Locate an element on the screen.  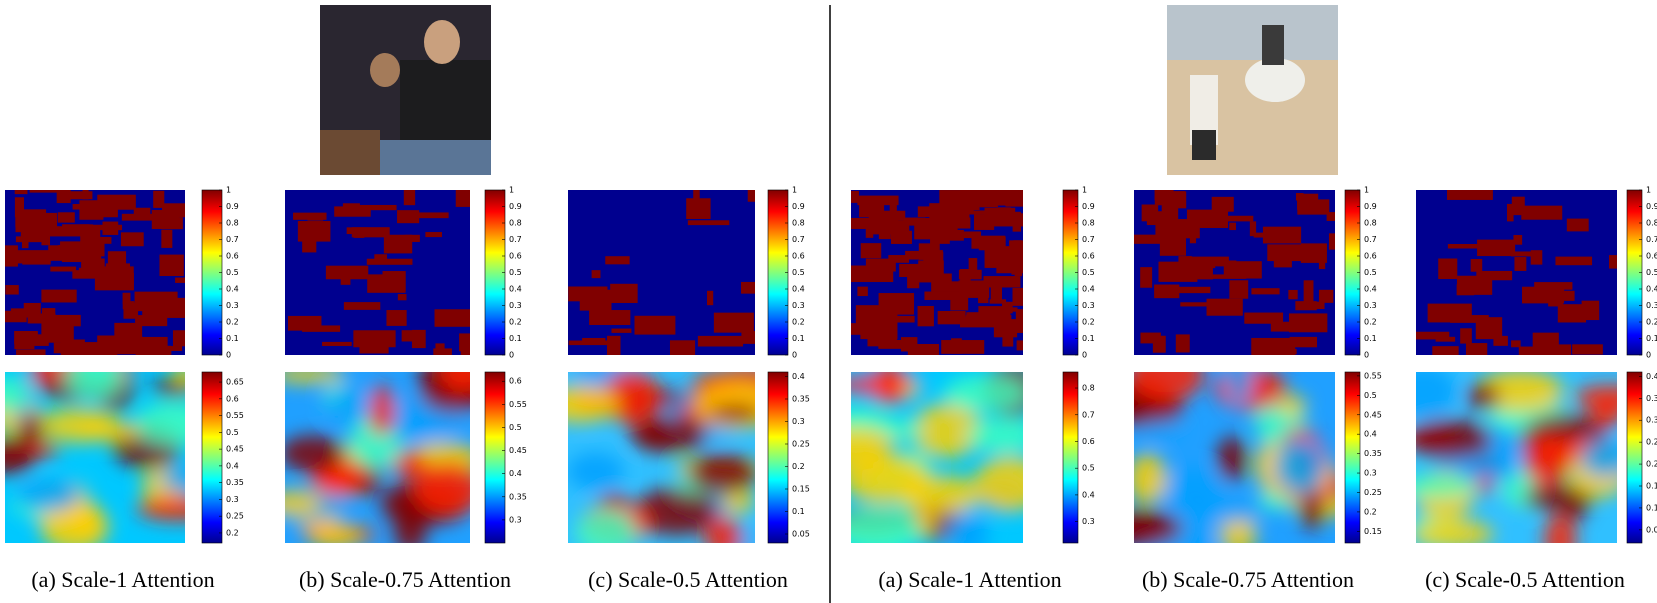
binary-map is located at coordinates (937, 272).